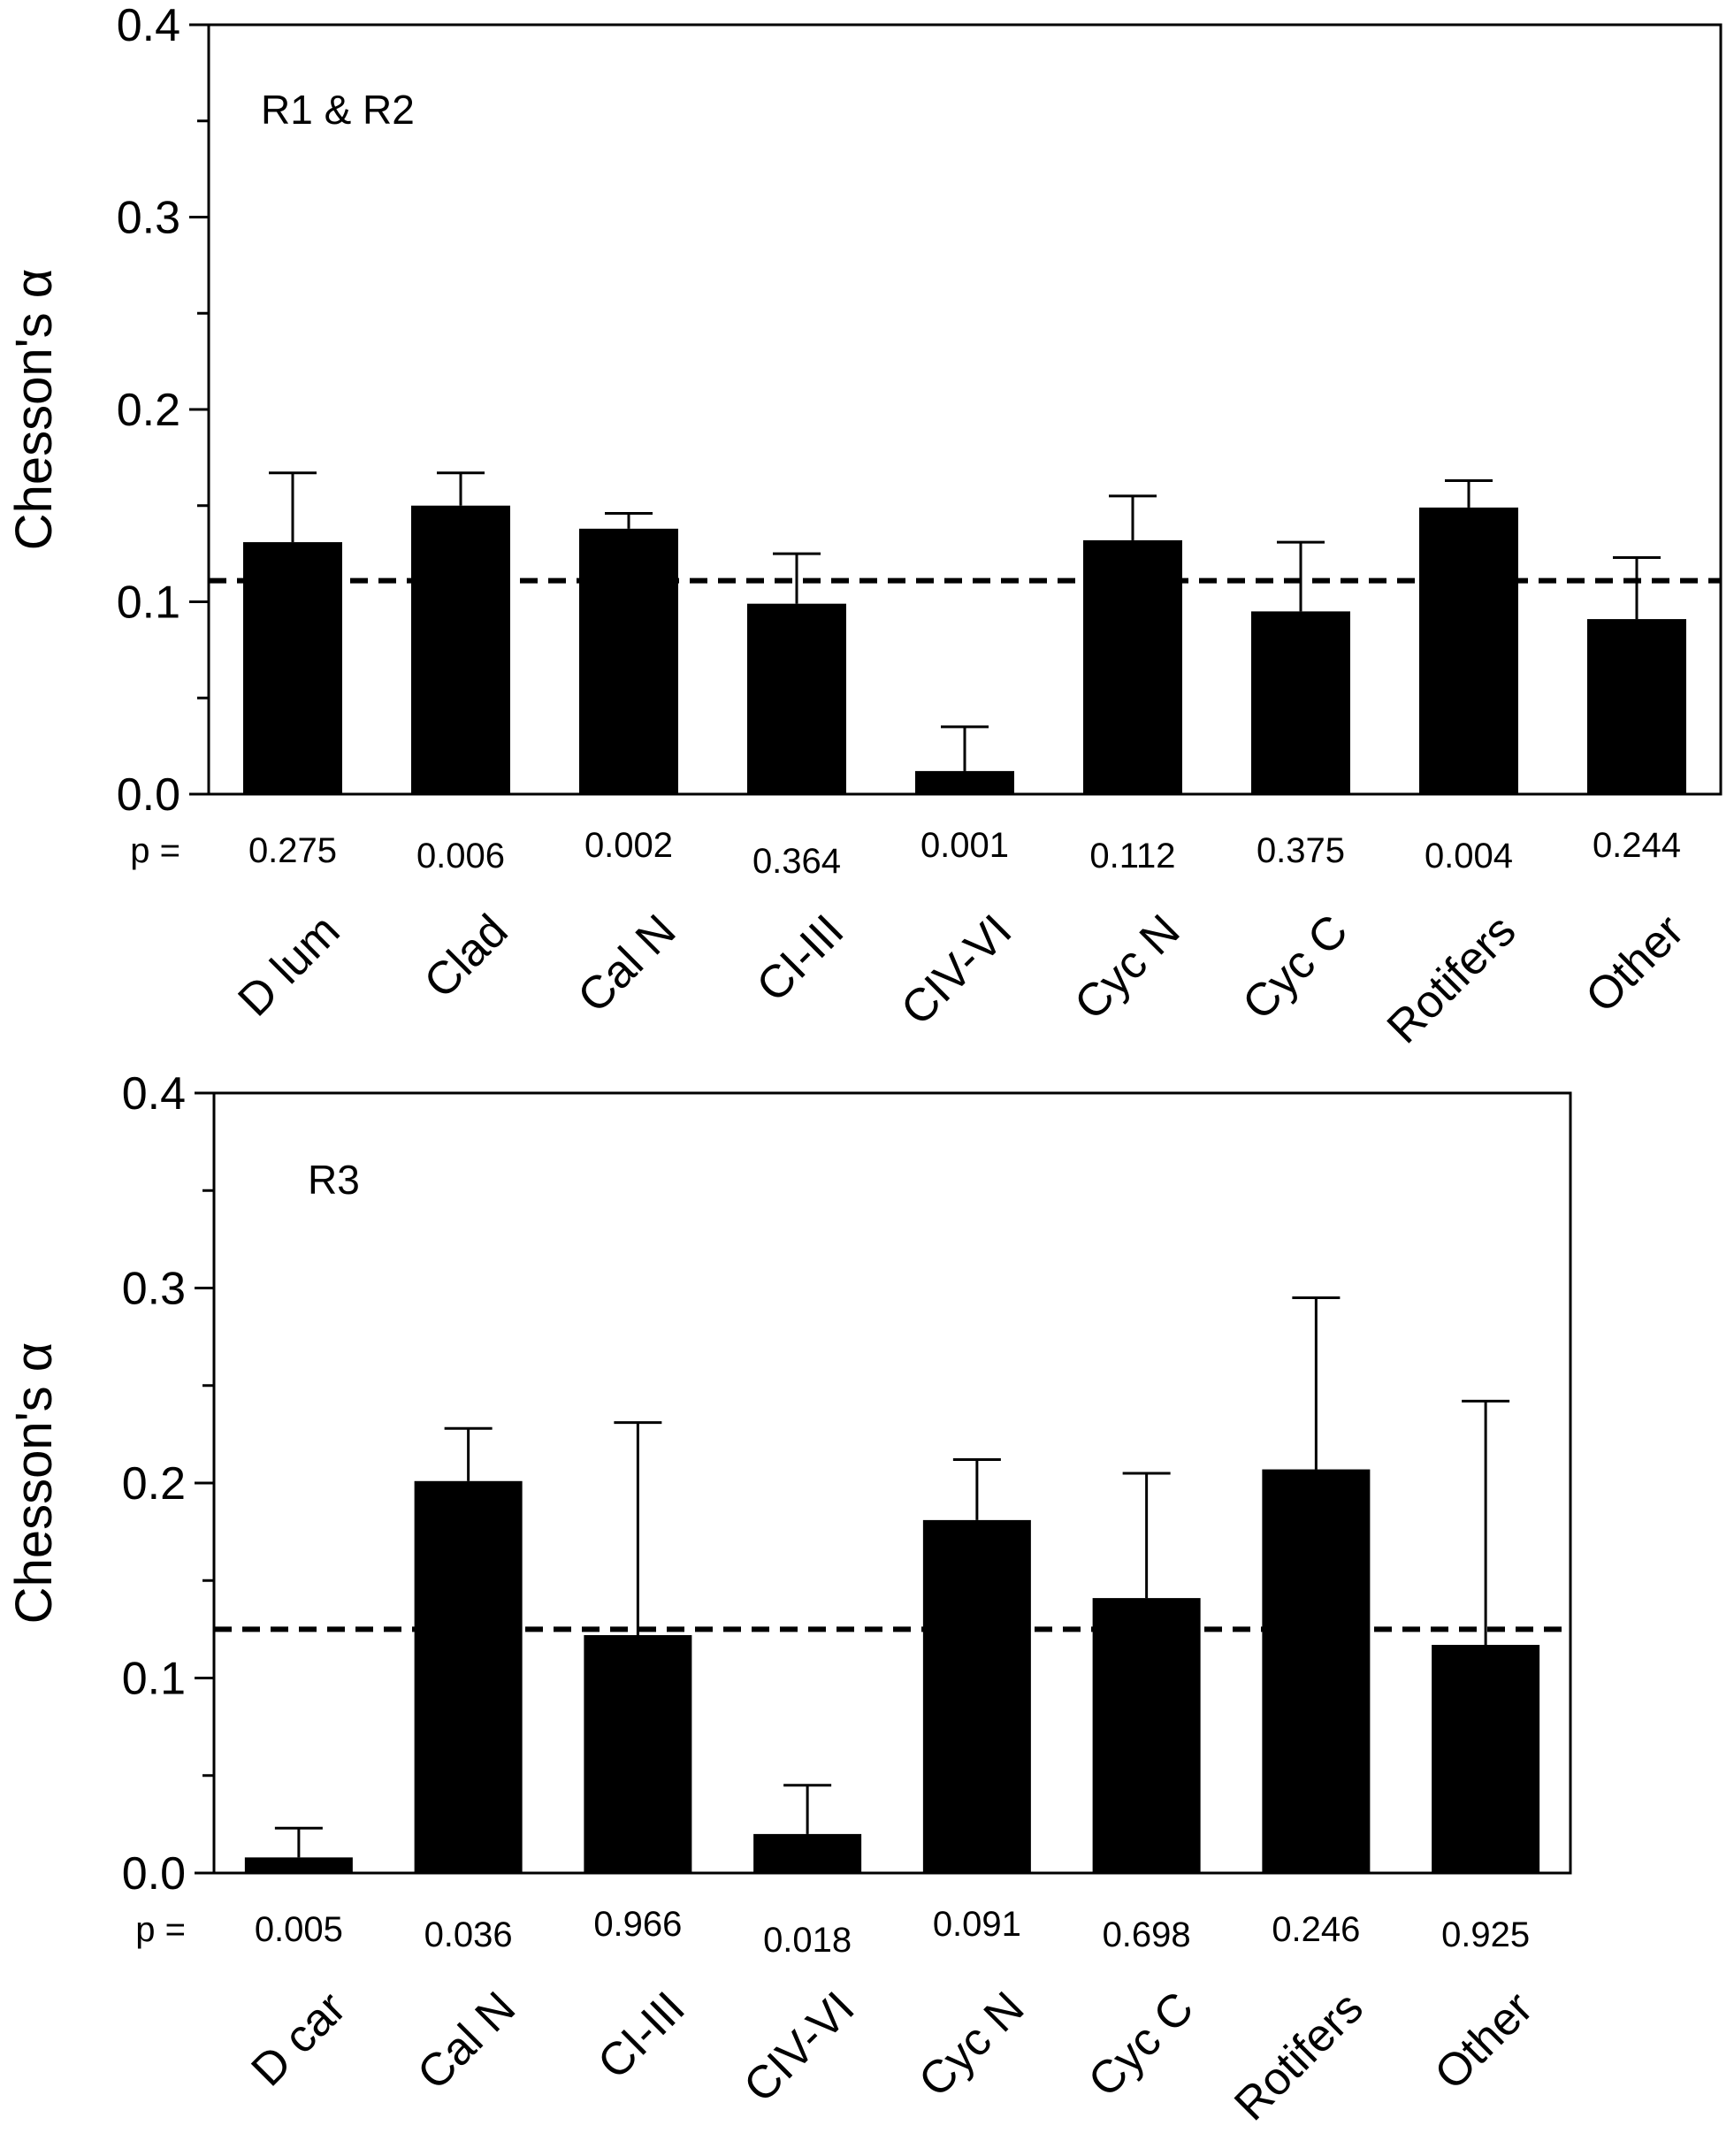 The image size is (1734, 2156). I want to click on p-value: 0.698, so click(1147, 1934).